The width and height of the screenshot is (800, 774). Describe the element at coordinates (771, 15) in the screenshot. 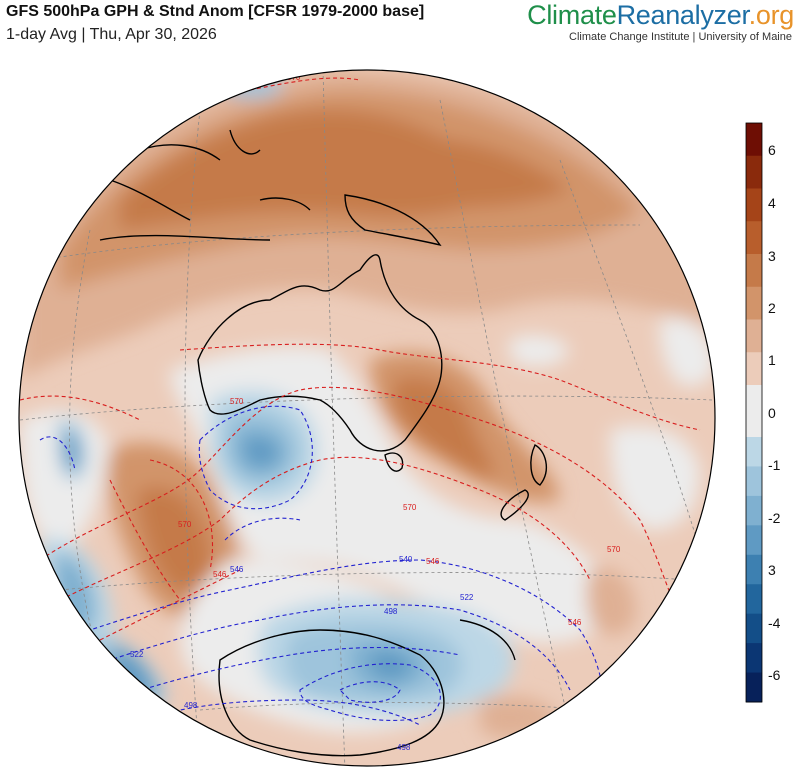

I see `brand-org: .org` at that location.